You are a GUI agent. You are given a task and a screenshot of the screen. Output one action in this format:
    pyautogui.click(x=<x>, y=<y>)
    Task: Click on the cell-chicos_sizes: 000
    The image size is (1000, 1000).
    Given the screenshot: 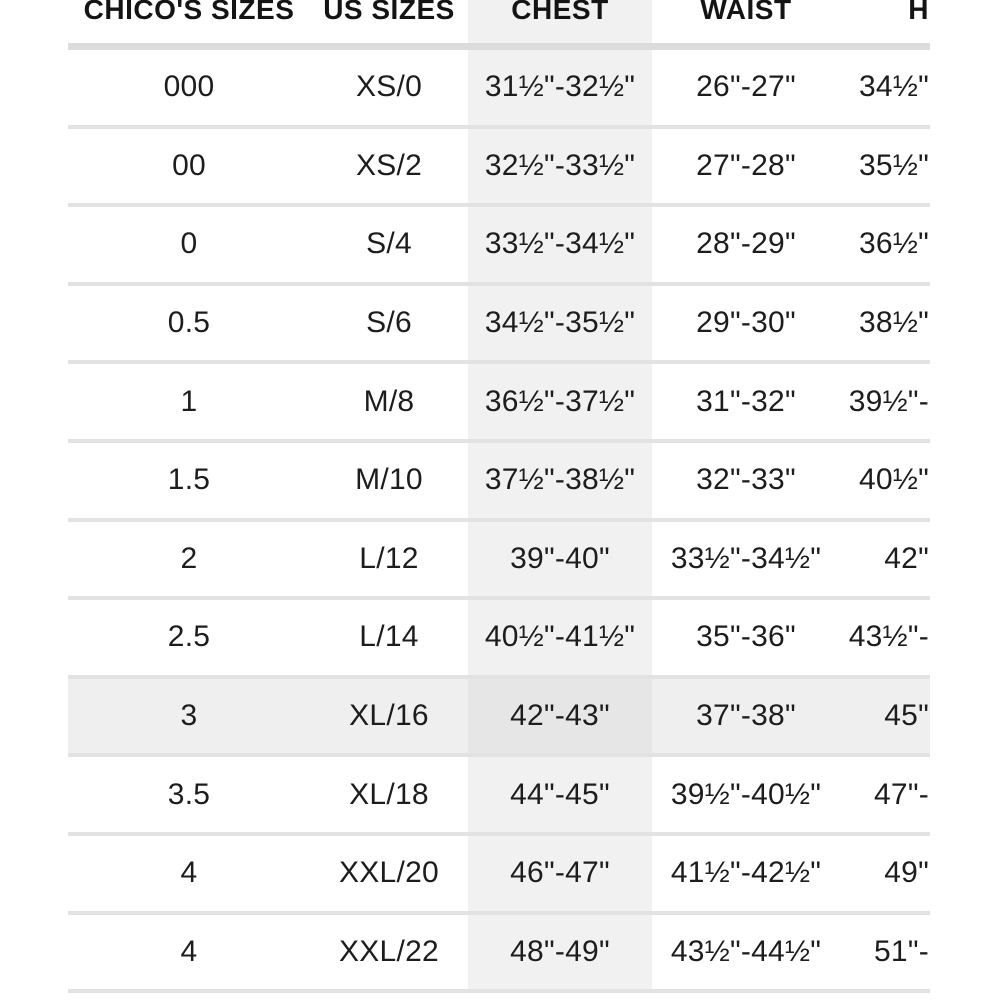 What is the action you would take?
    pyautogui.click(x=189, y=87)
    